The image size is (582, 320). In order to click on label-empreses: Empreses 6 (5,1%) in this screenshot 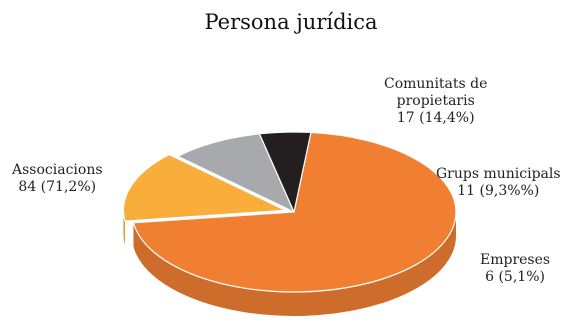, I will do `click(515, 269)`.